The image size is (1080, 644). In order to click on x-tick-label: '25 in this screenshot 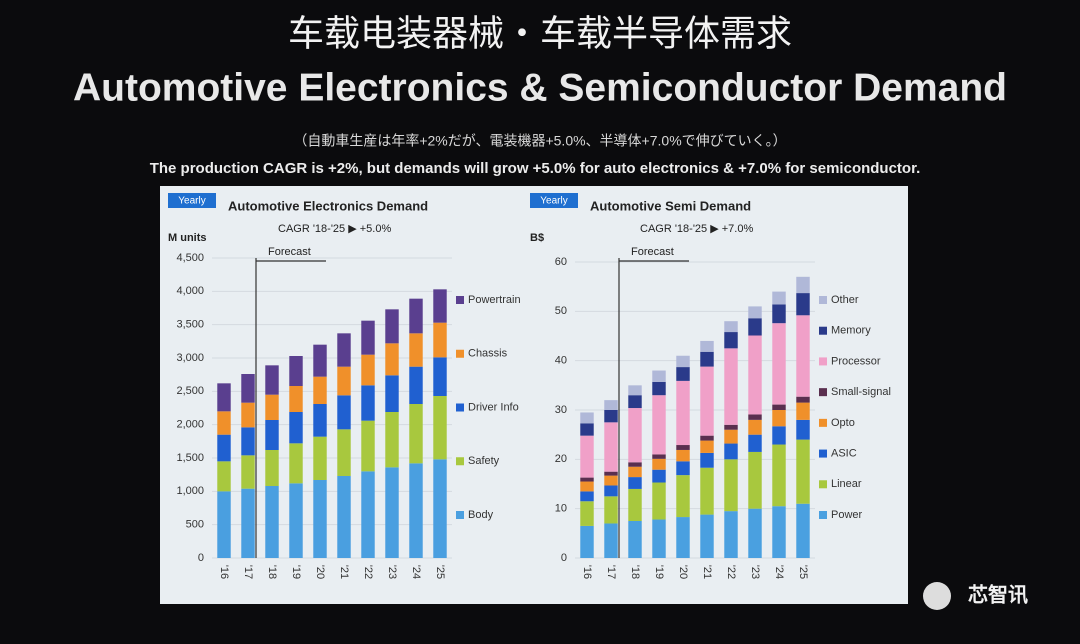, I will do `click(803, 572)`.